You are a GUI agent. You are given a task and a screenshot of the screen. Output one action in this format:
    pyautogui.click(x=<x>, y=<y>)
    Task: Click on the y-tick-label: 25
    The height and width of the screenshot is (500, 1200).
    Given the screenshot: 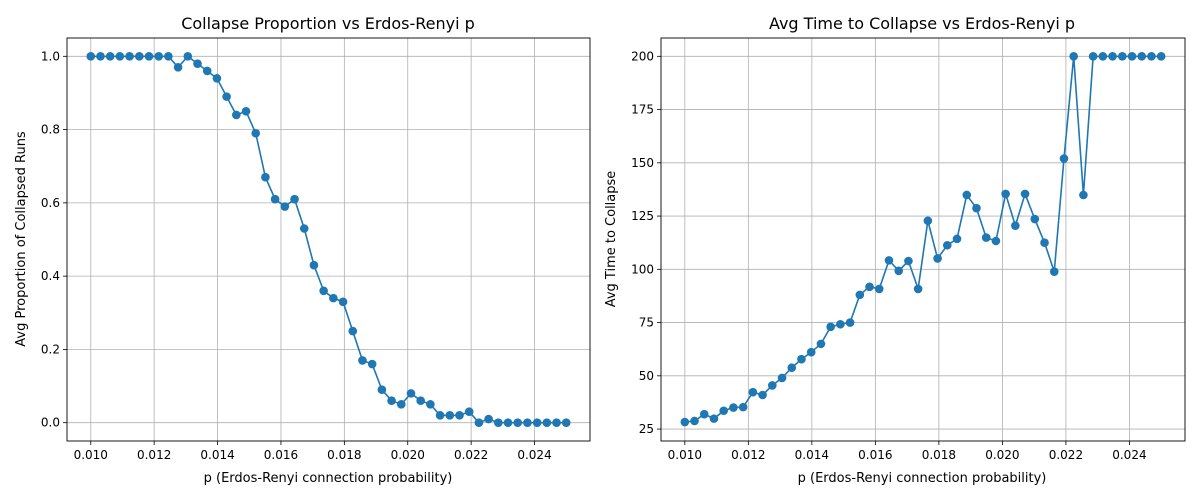 What is the action you would take?
    pyautogui.click(x=646, y=429)
    